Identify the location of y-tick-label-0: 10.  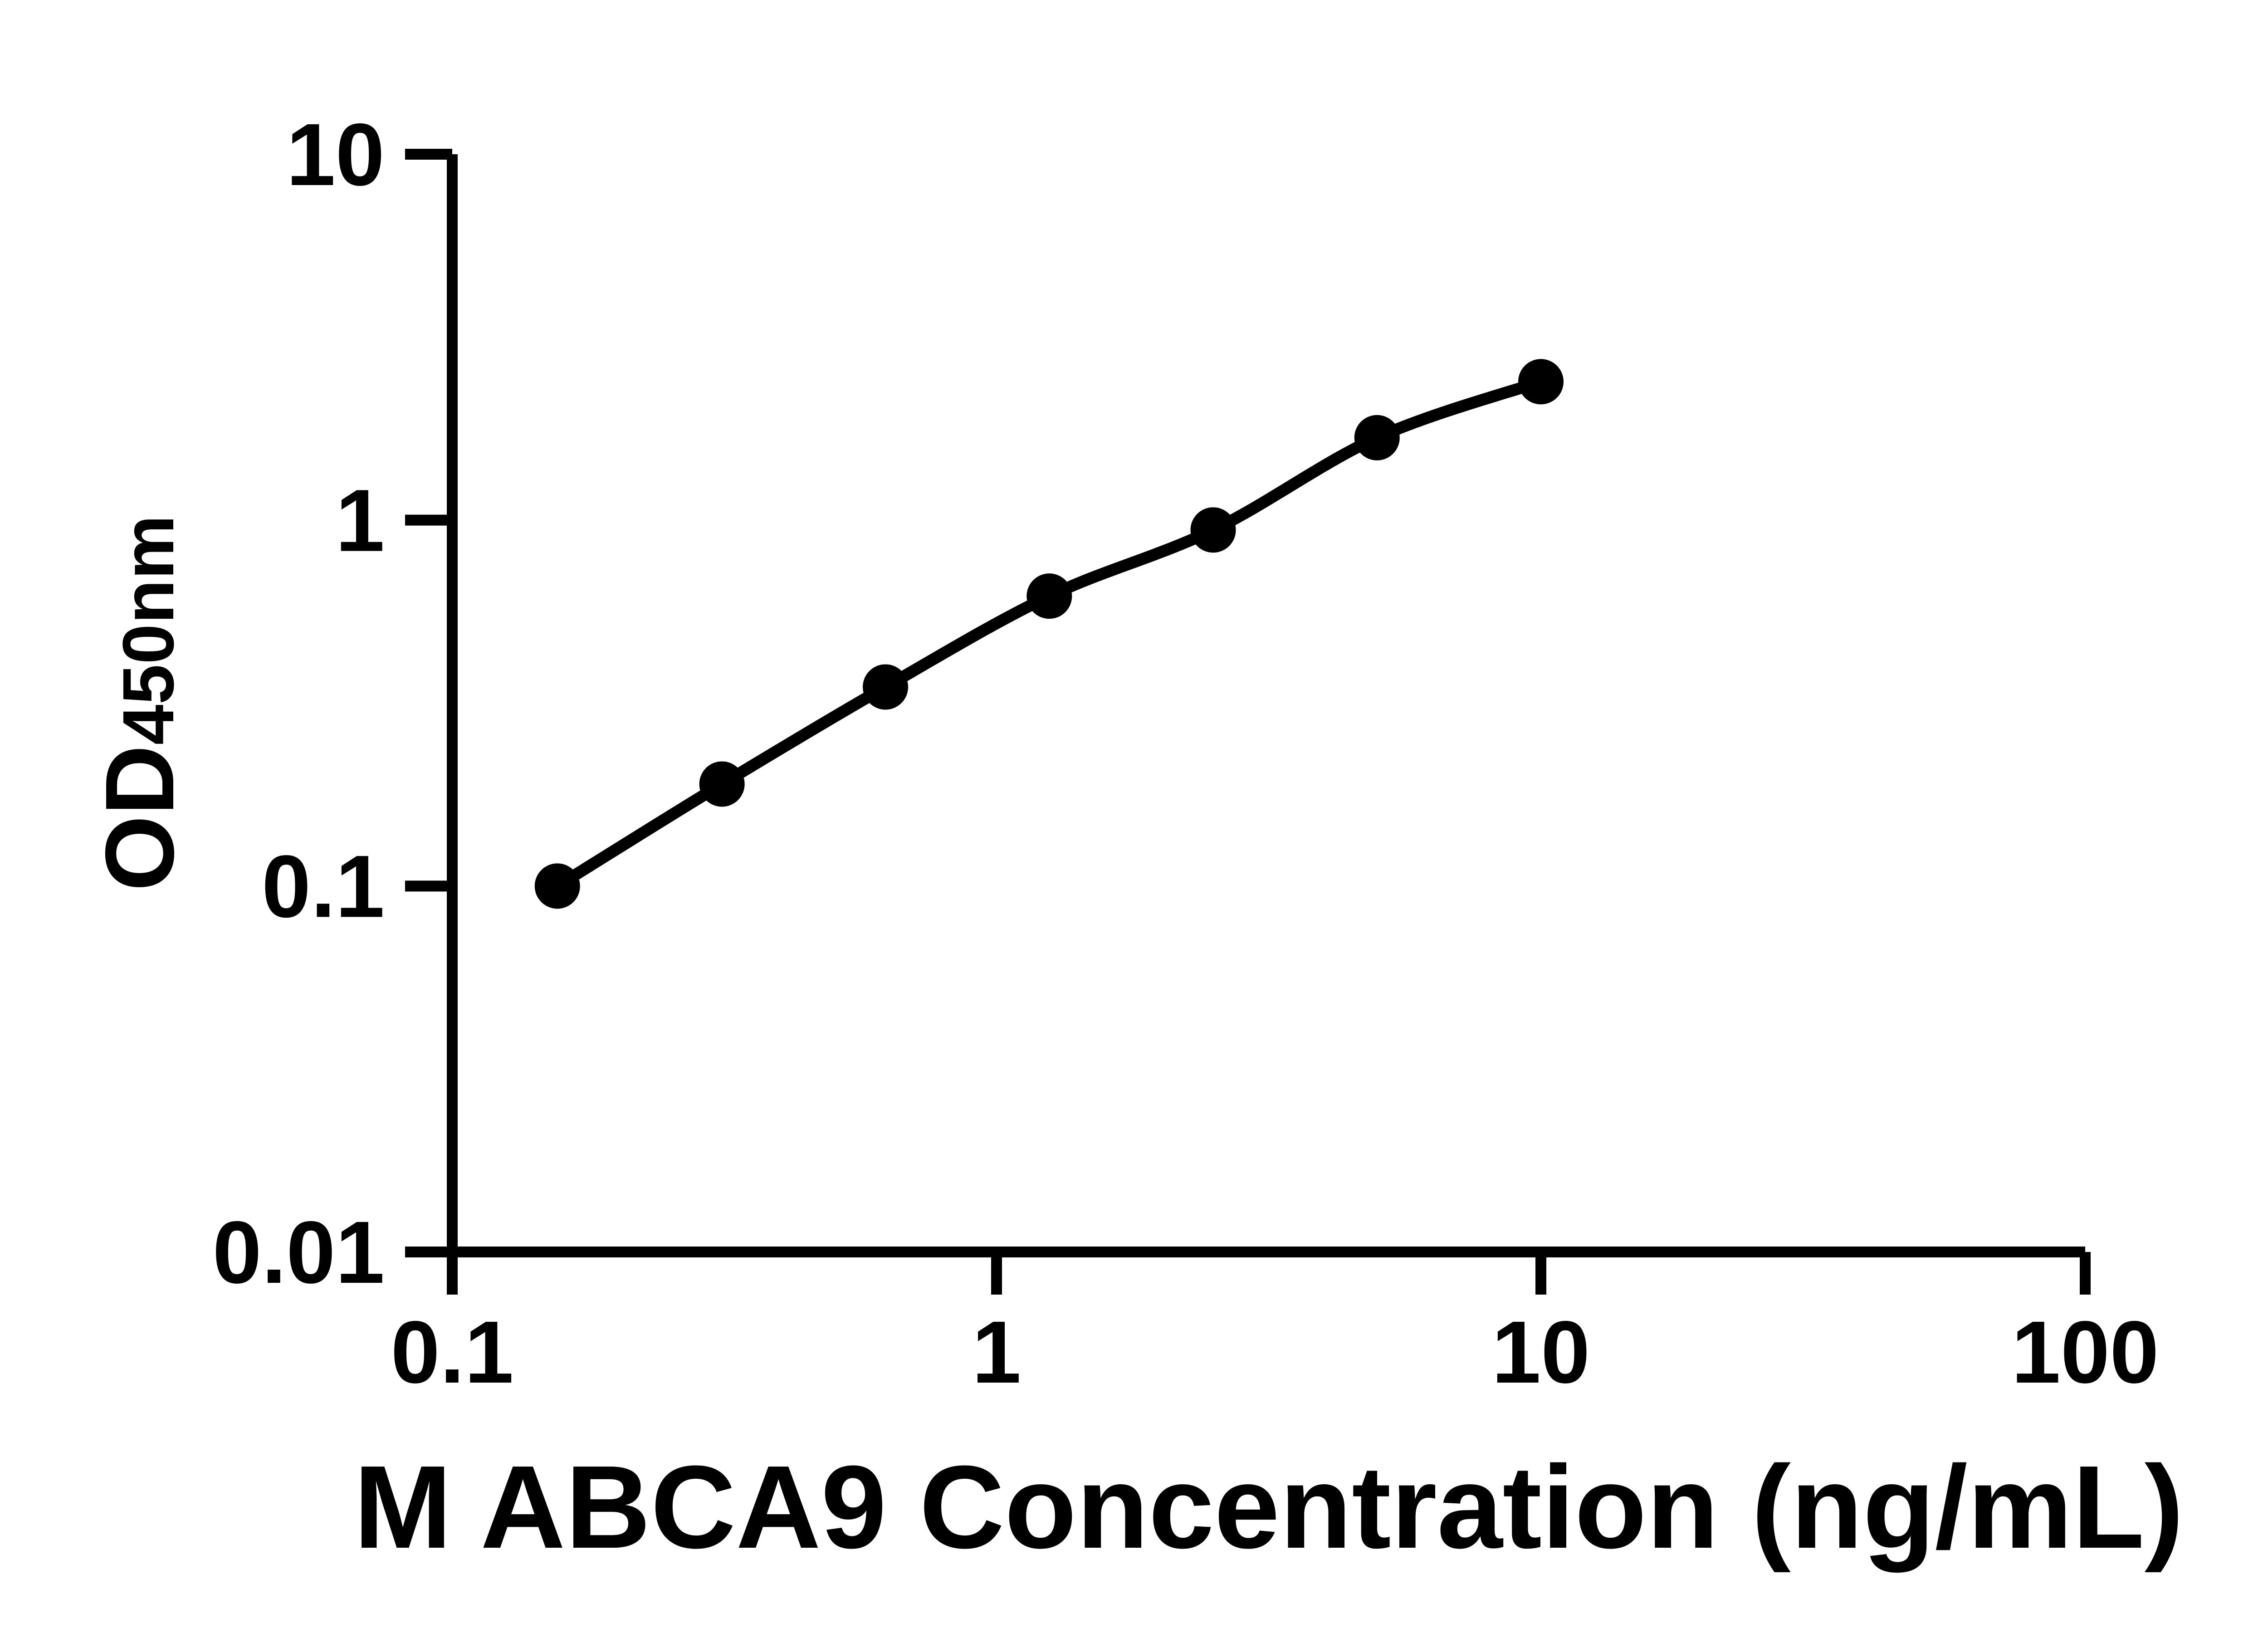
(336, 154).